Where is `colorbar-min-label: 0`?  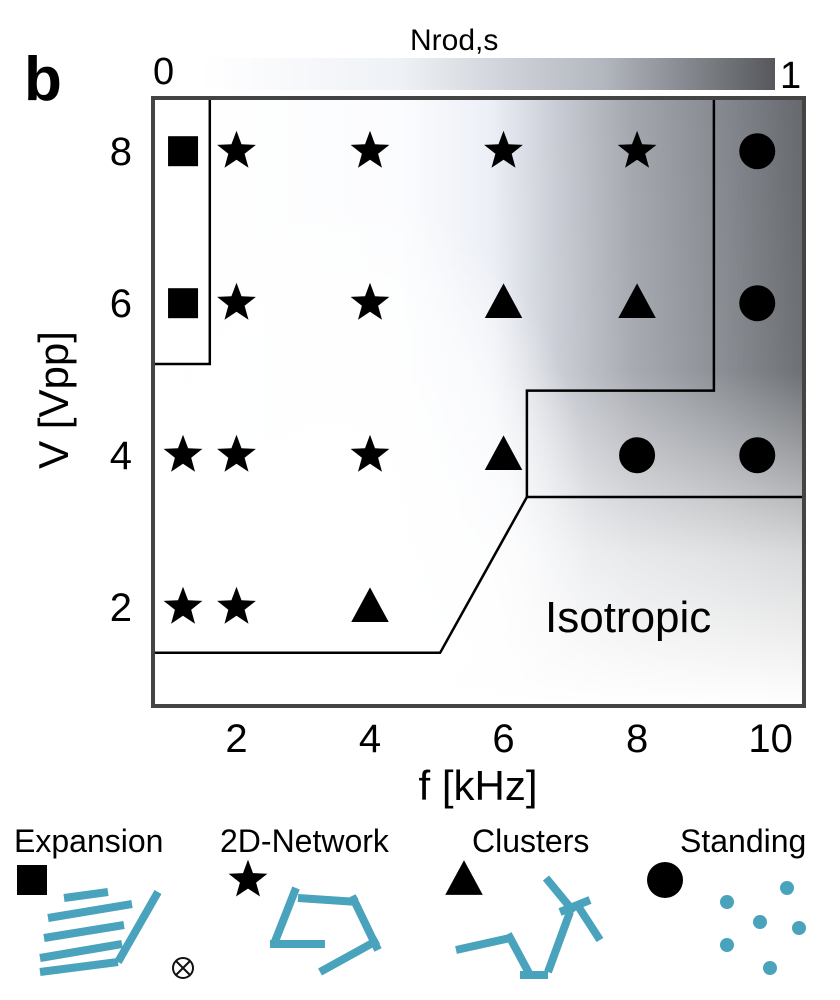 colorbar-min-label: 0 is located at coordinates (163, 72).